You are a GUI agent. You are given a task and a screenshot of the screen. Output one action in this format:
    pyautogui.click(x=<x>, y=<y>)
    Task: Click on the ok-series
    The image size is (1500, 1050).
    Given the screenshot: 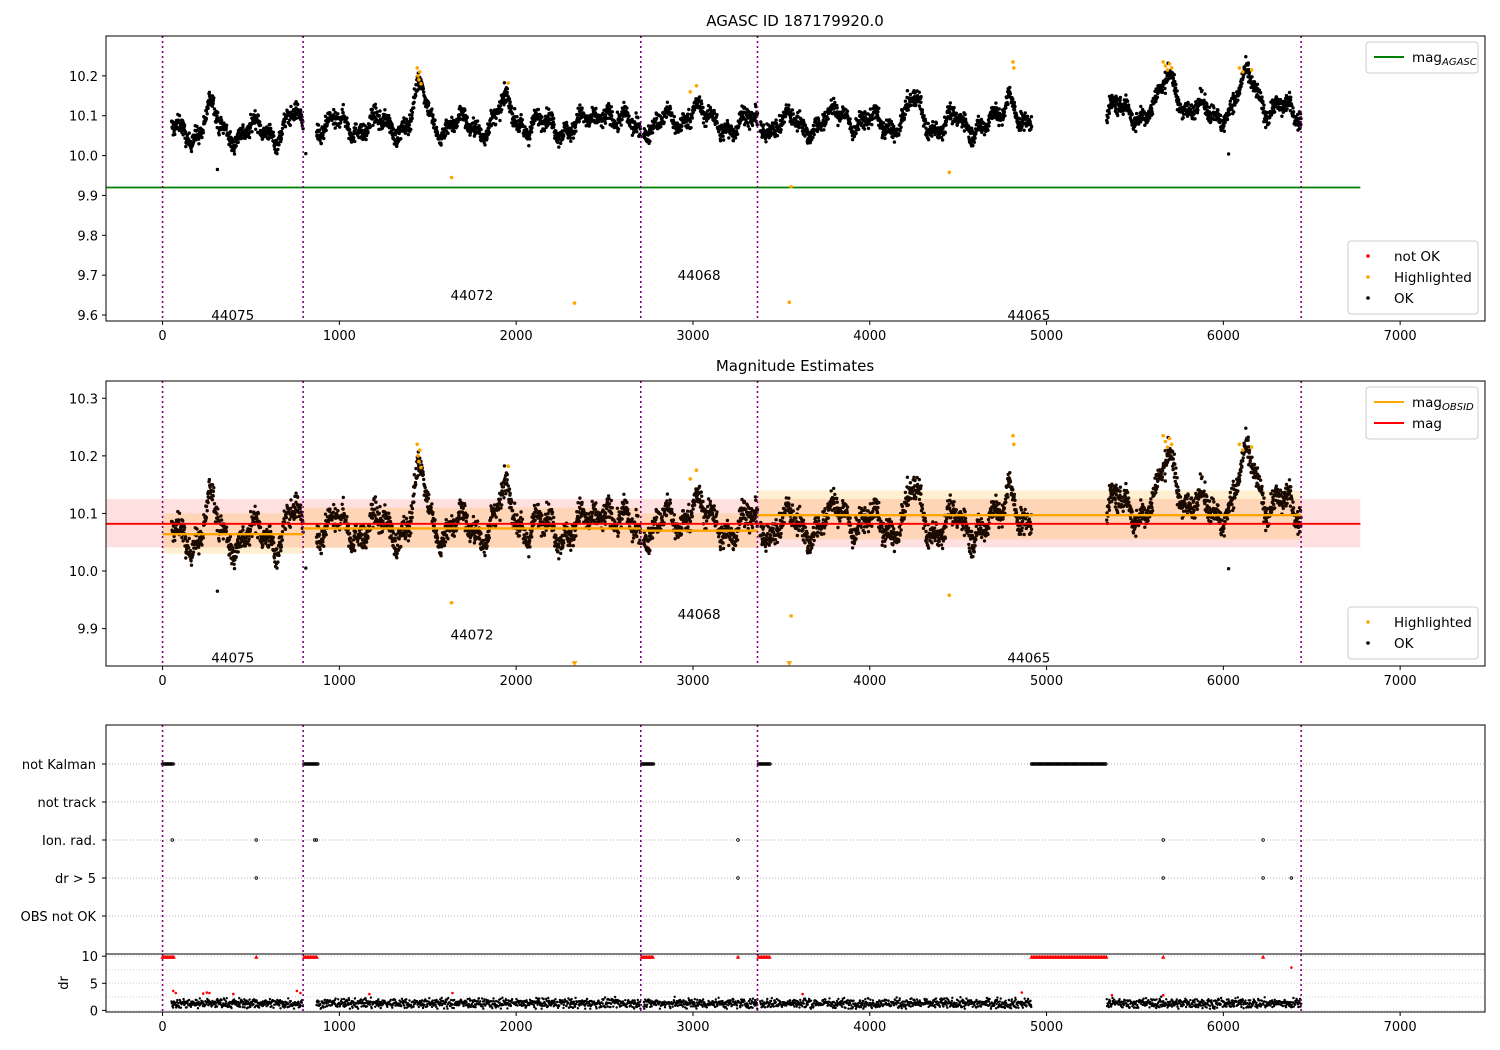 What is the action you would take?
    pyautogui.click(x=736, y=113)
    